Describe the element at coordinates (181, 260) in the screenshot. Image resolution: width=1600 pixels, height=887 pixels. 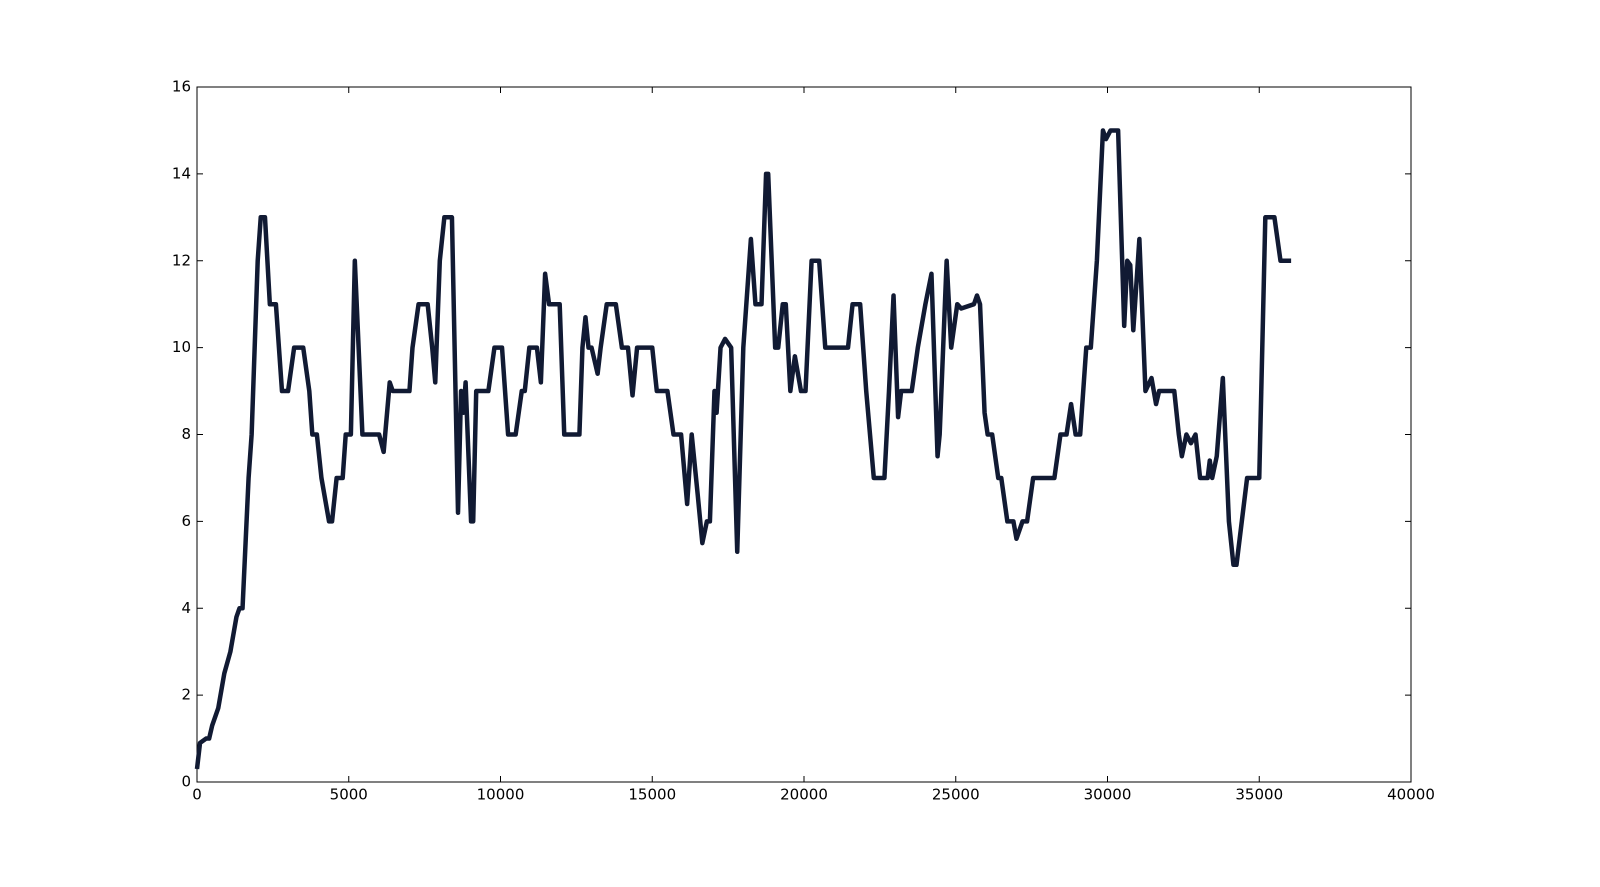
I see `y-tick-label: 12` at that location.